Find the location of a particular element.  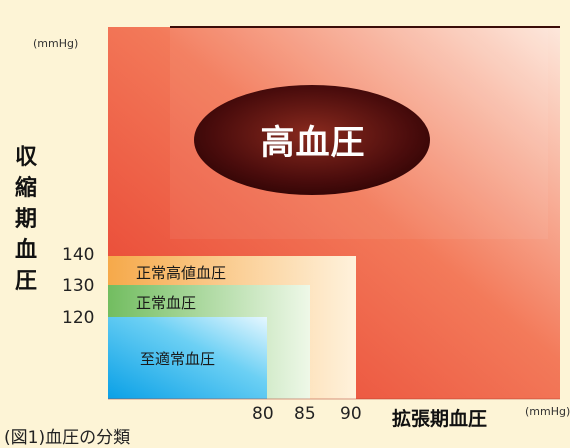

y-tick-120: 120 is located at coordinates (78, 318).